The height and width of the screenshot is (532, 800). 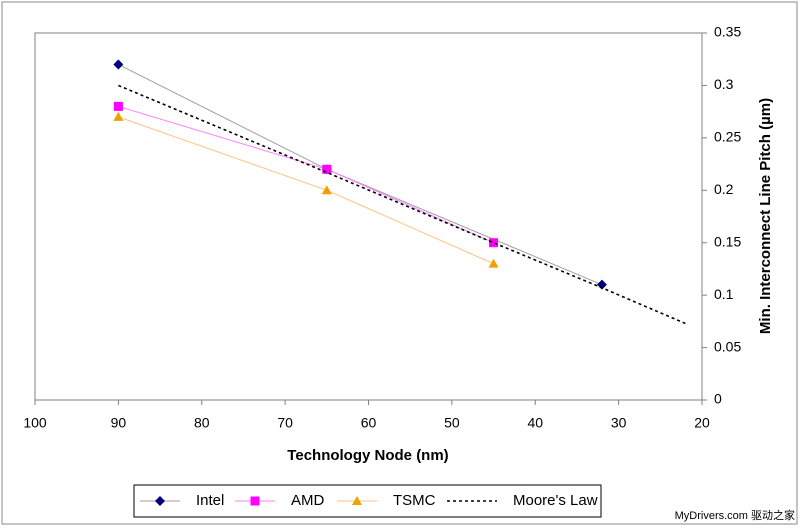 What do you see at coordinates (202, 423) in the screenshot?
I see `x-tick-label: 80` at bounding box center [202, 423].